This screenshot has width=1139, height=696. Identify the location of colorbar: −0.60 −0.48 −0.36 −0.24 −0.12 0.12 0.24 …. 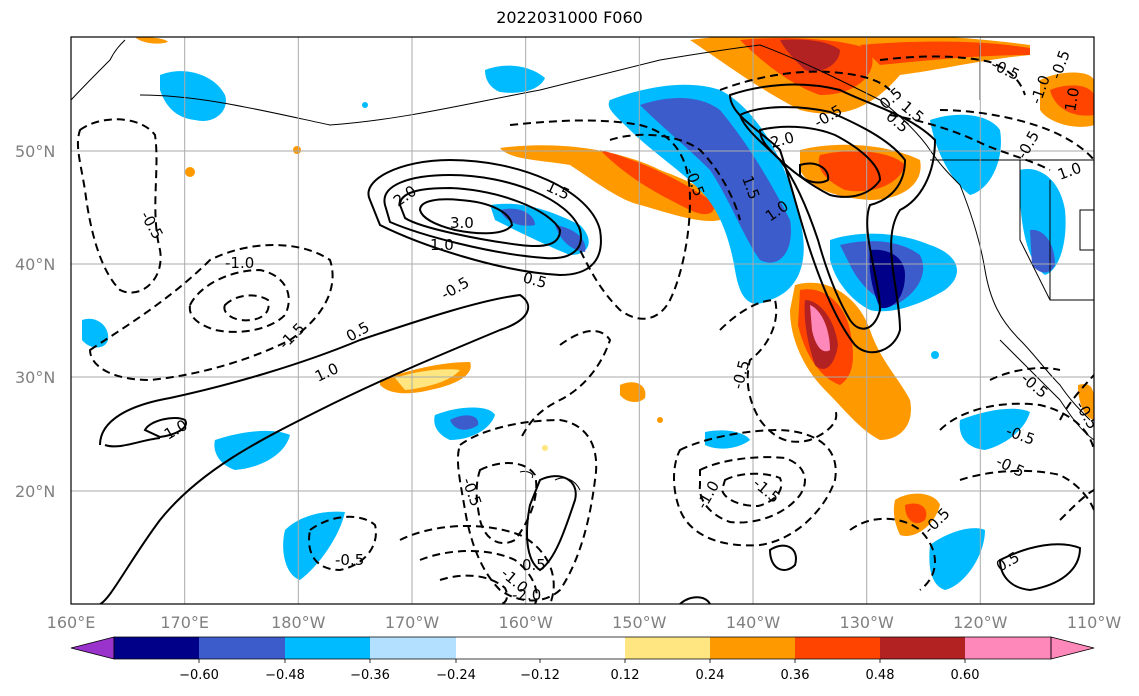
(582, 659).